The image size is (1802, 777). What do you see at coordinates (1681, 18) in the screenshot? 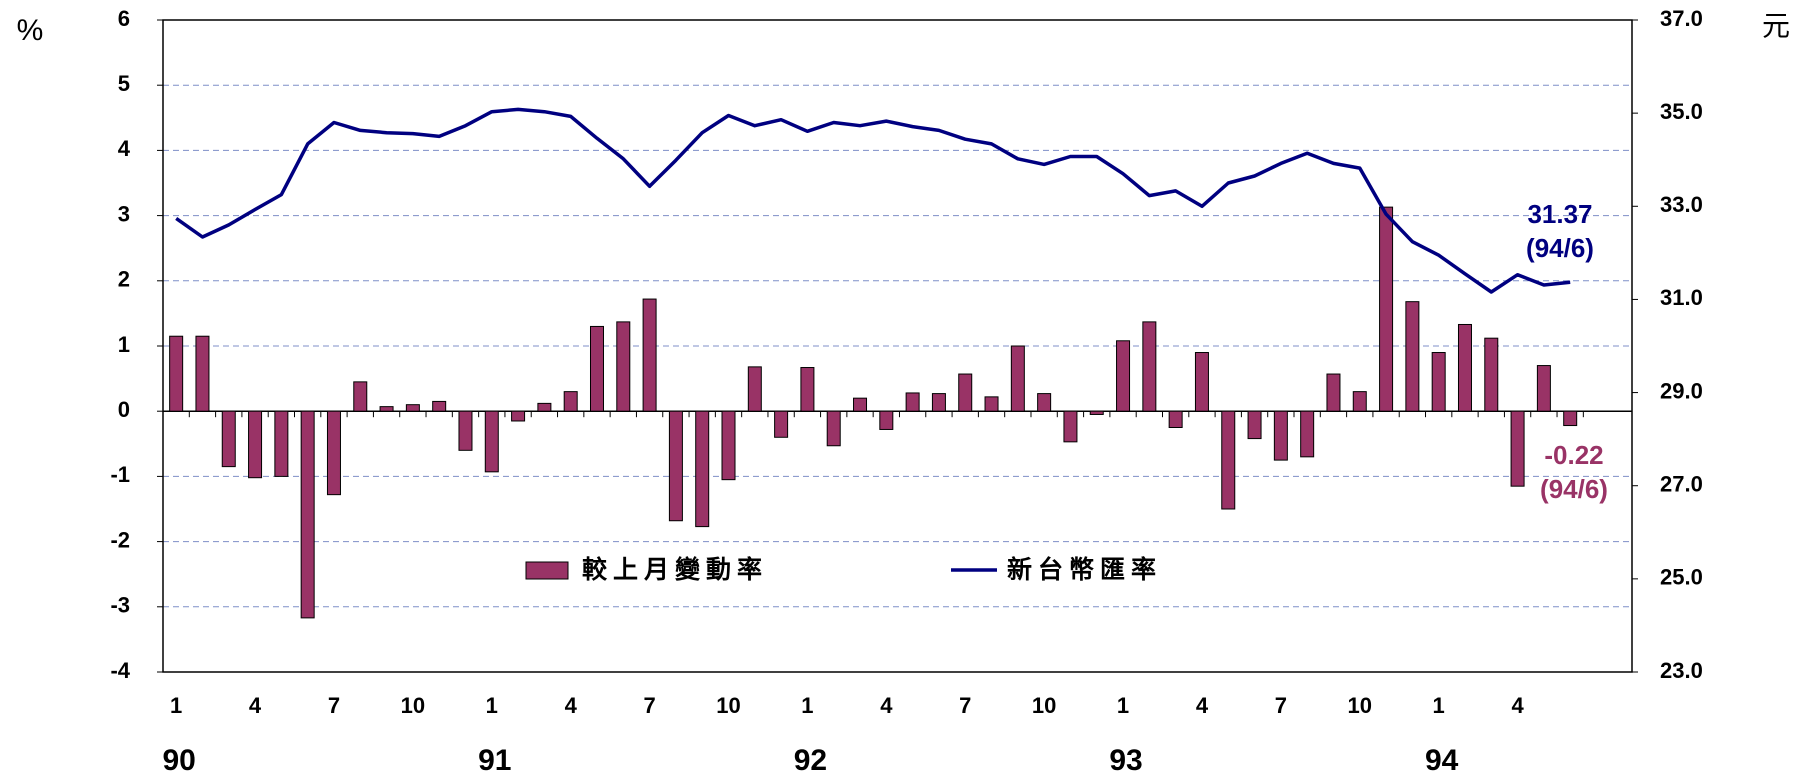
I see `y2-tick-label: 37.0` at bounding box center [1681, 18].